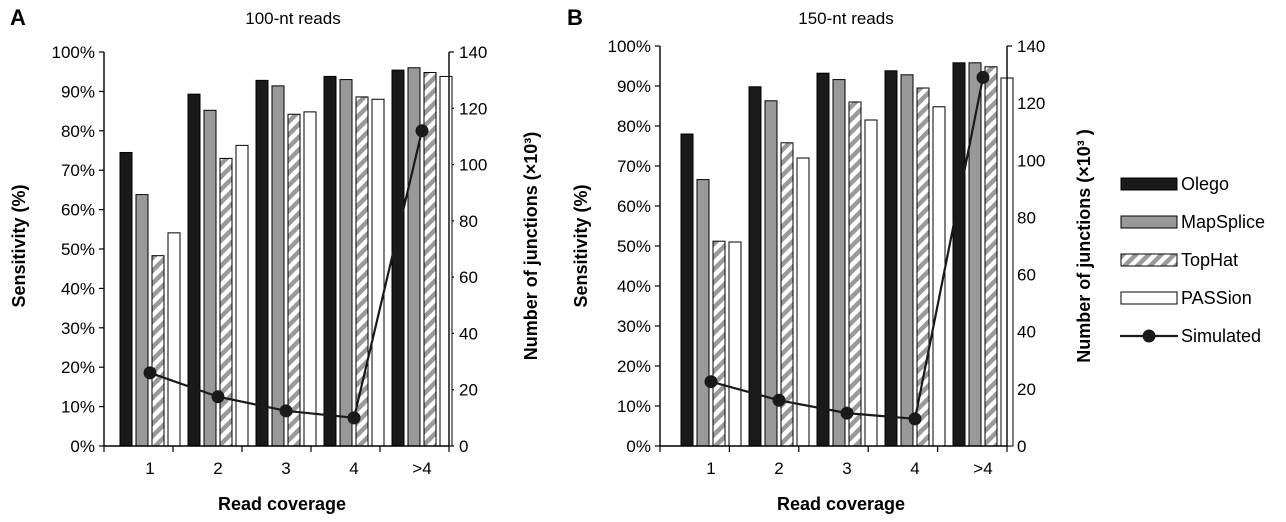 This screenshot has width=1286, height=522. What do you see at coordinates (1221, 336) in the screenshot?
I see `legend-label-simulated: Simulated` at bounding box center [1221, 336].